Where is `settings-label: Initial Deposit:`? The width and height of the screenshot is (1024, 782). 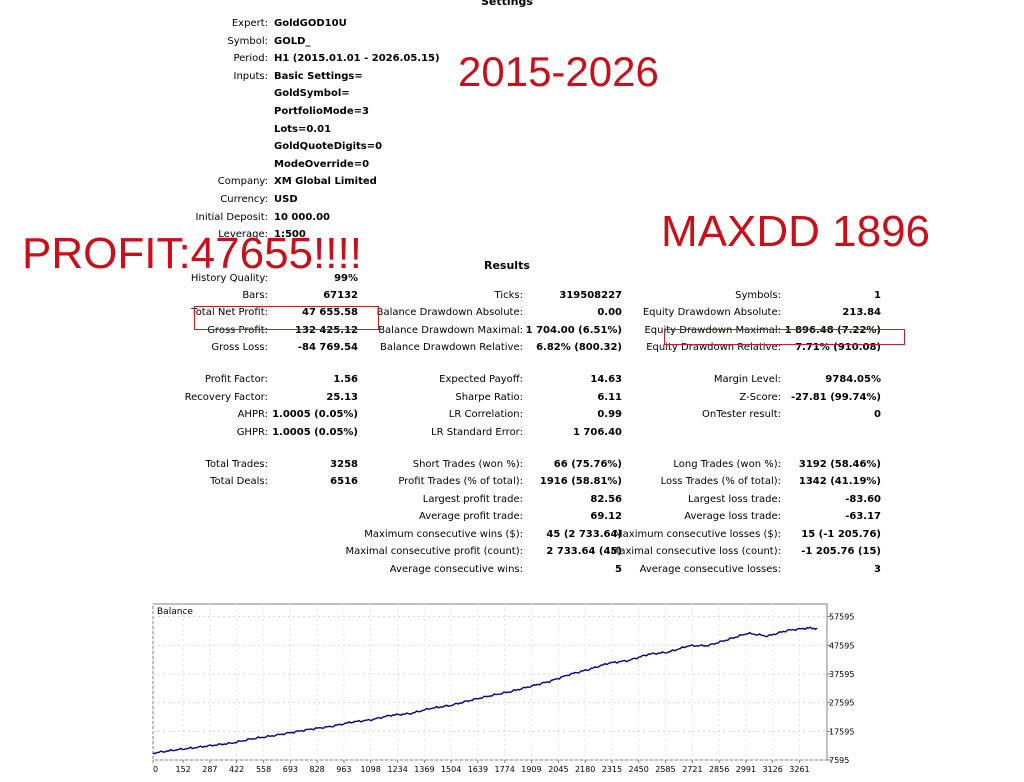
settings-label: Initial Deposit: is located at coordinates (231, 217).